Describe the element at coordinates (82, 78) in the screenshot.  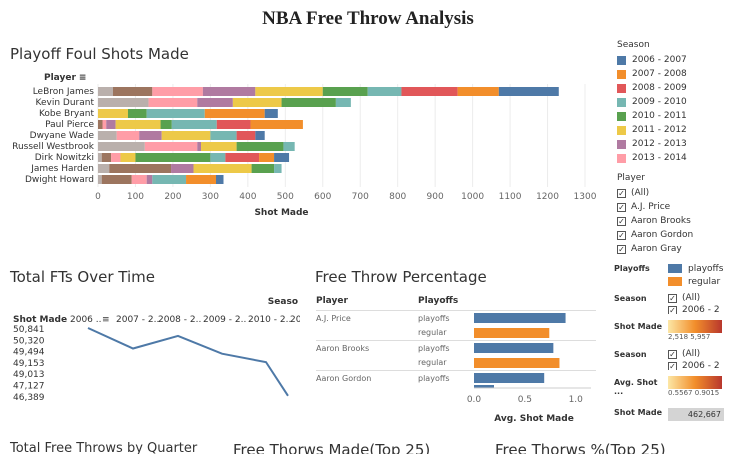
I see `sort-icon: ≡` at that location.